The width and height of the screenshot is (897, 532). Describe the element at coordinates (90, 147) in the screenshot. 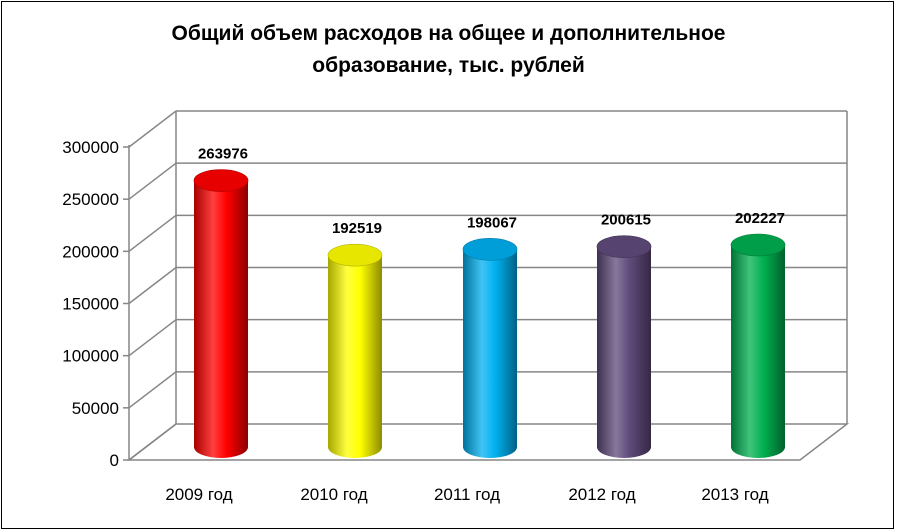

I see `y-tick-label: 300000` at that location.